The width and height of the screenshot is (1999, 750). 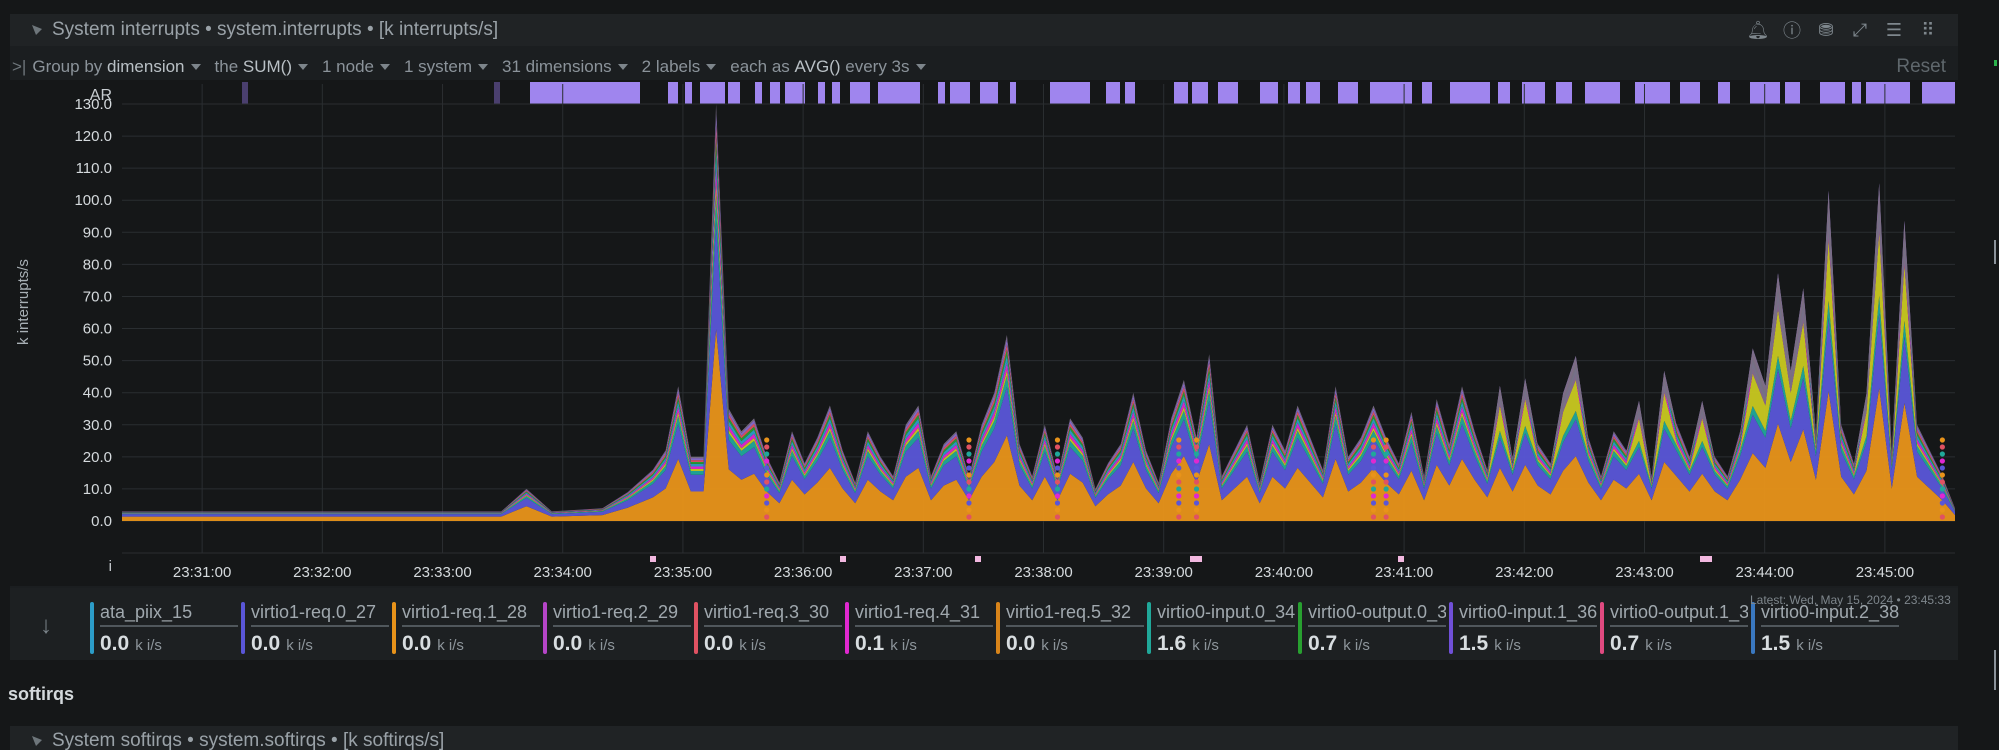 What do you see at coordinates (622, 614) in the screenshot?
I see `legend-series-name: virtio1-req.2_29` at bounding box center [622, 614].